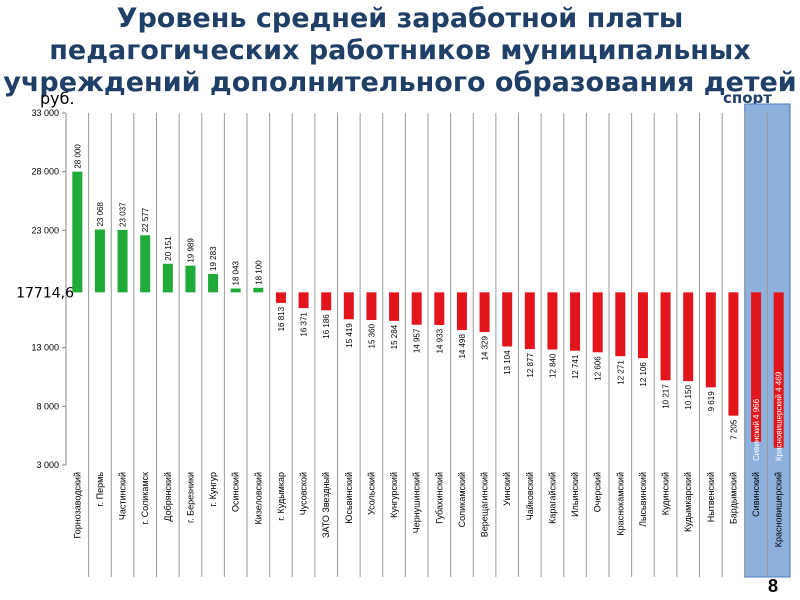 The image size is (800, 600). I want to click on data-label: 16 186, so click(326, 326).